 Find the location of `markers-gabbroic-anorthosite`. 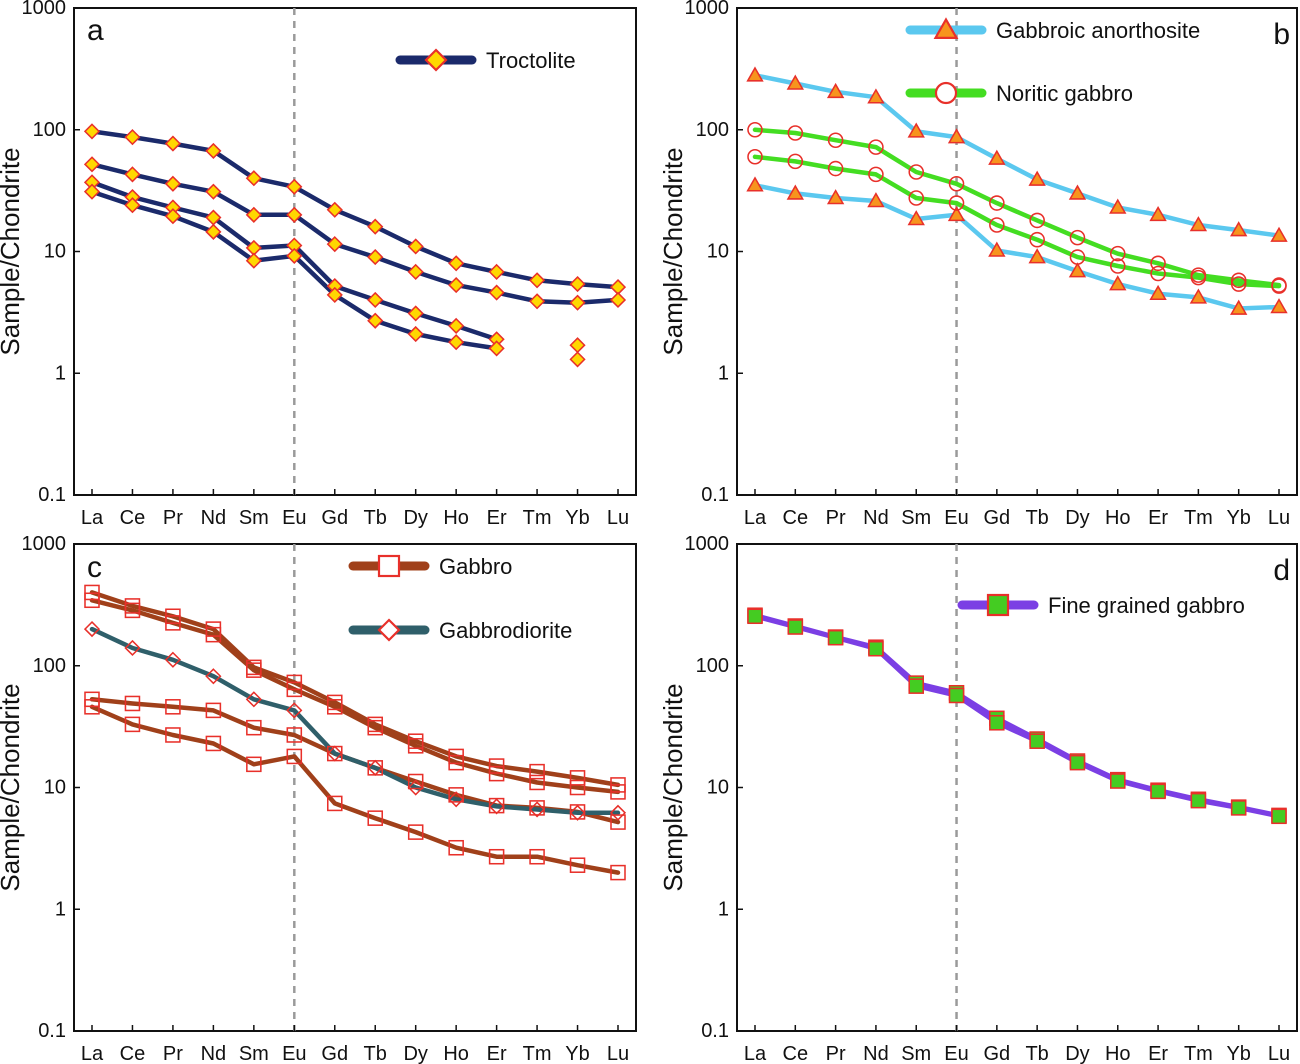

markers-gabbroic-anorthosite is located at coordinates (1017, 245).